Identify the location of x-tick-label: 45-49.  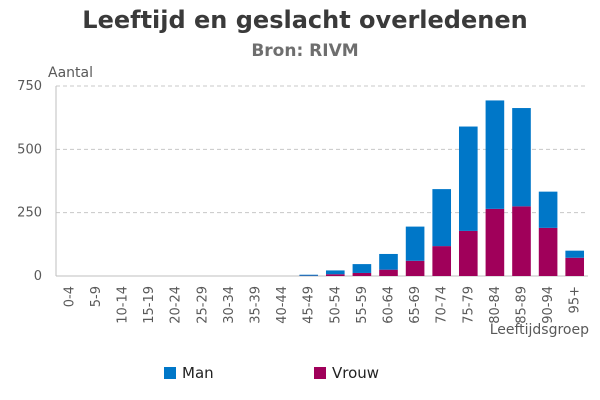
(309, 305).